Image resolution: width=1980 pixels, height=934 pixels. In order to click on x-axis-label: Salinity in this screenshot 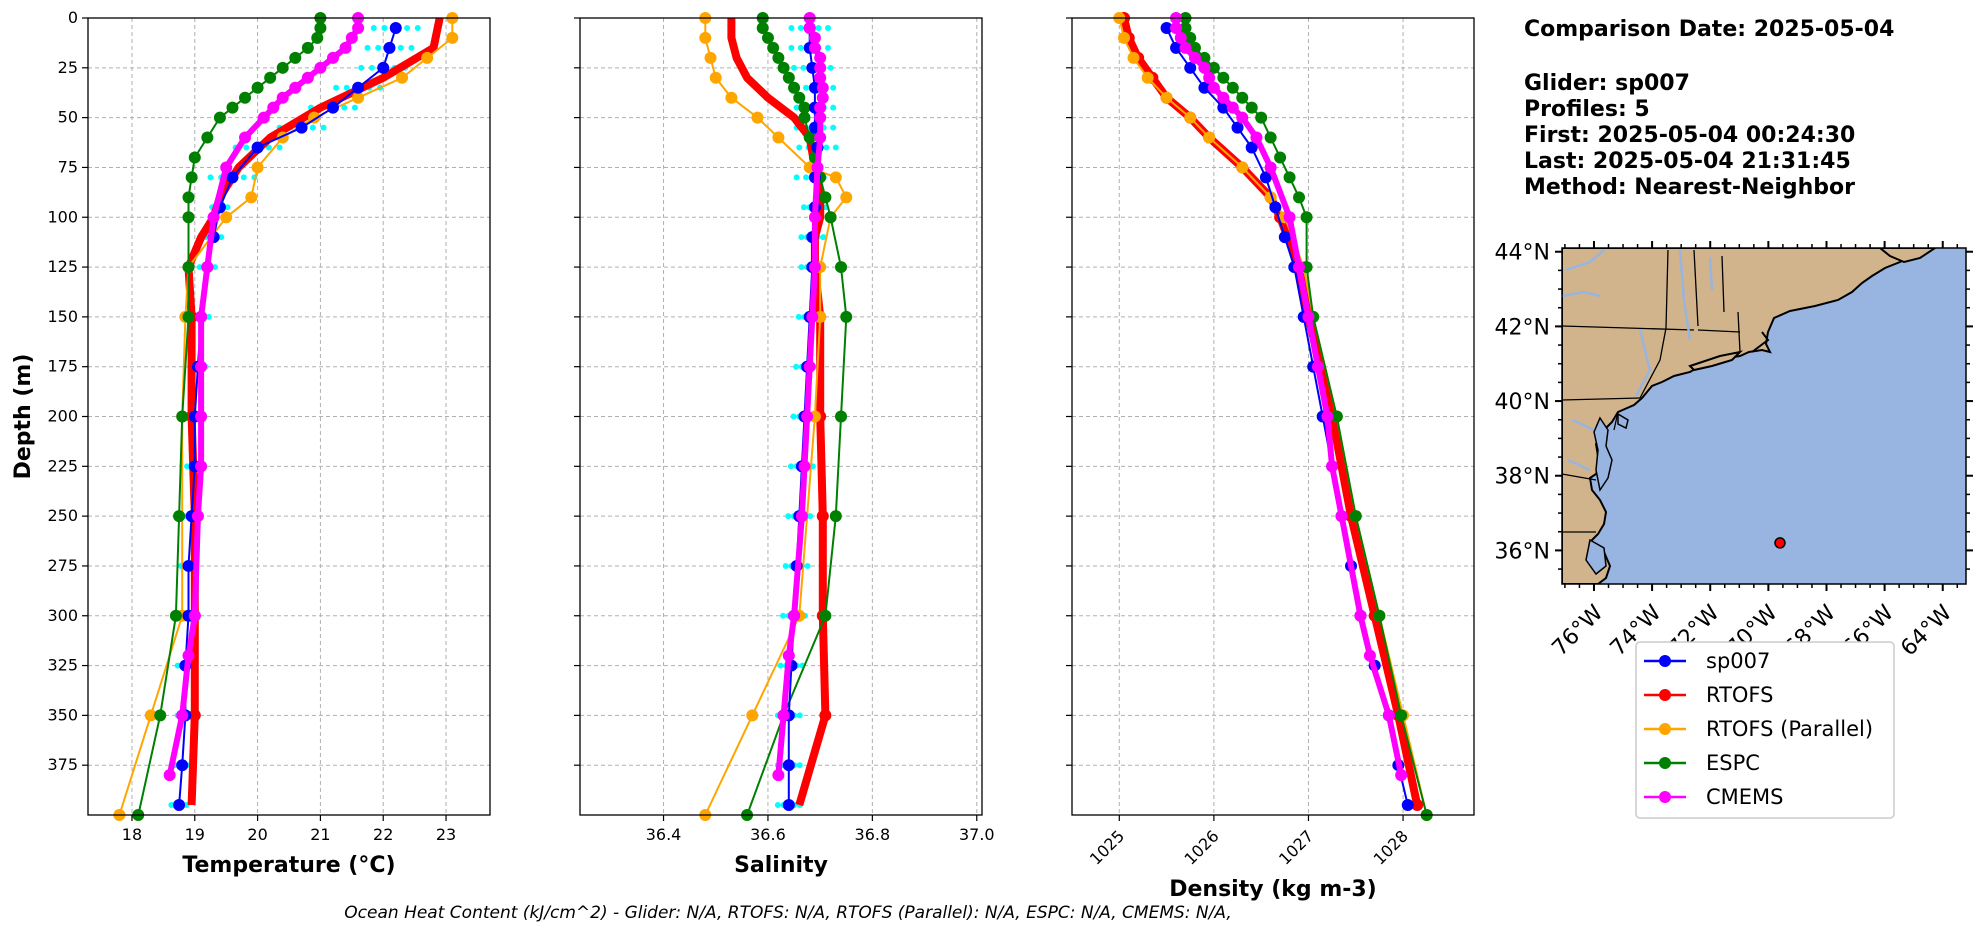, I will do `click(781, 865)`.